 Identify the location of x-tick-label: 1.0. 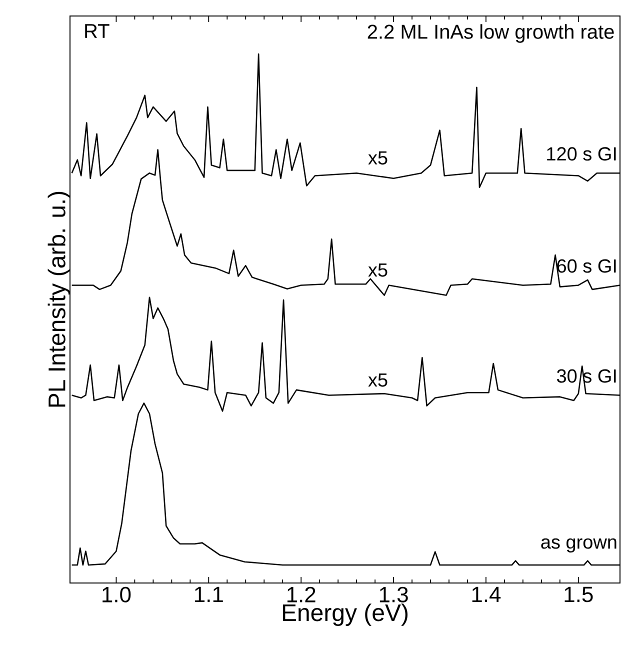
(116, 594).